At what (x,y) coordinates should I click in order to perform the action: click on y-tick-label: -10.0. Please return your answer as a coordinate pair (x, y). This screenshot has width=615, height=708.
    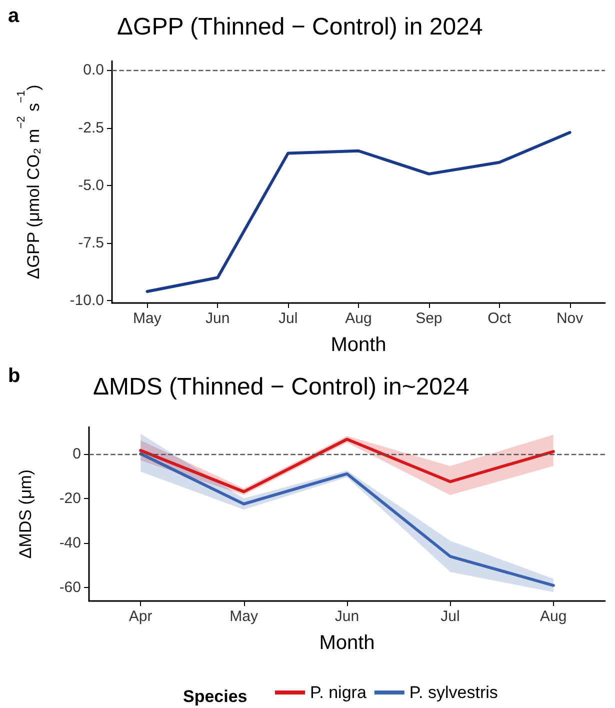
    Looking at the image, I should click on (87, 301).